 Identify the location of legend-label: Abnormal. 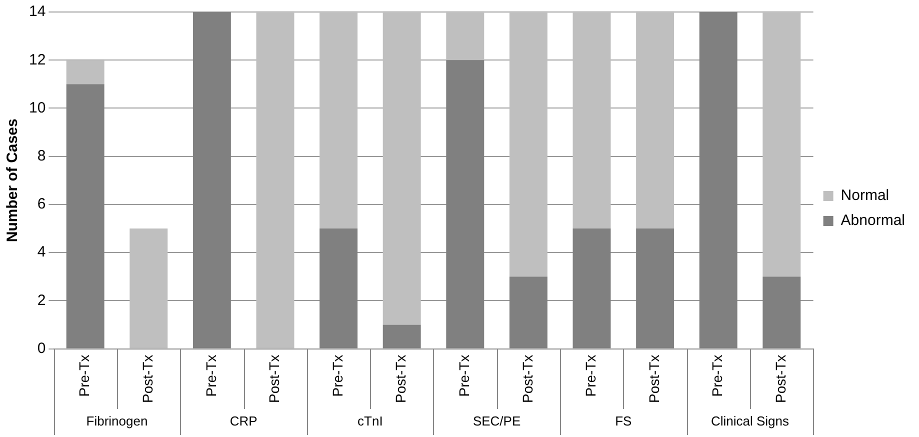
(873, 221).